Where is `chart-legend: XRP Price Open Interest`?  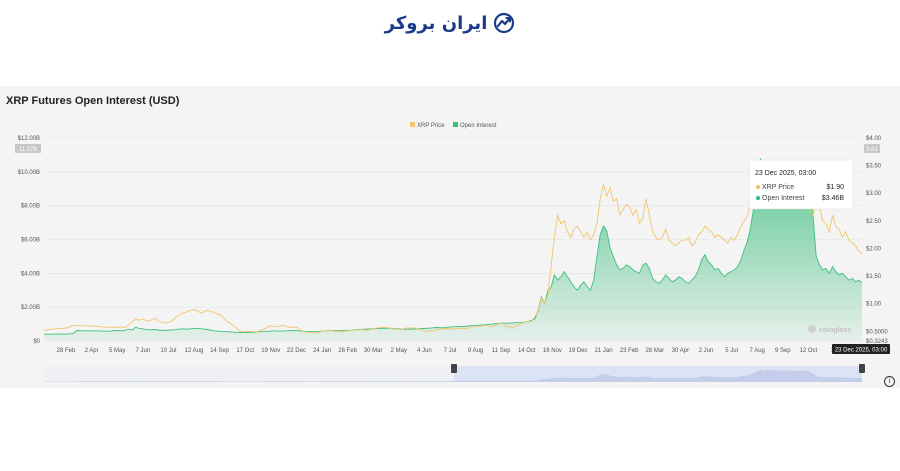
chart-legend: XRP Price Open Interest is located at coordinates (453, 125).